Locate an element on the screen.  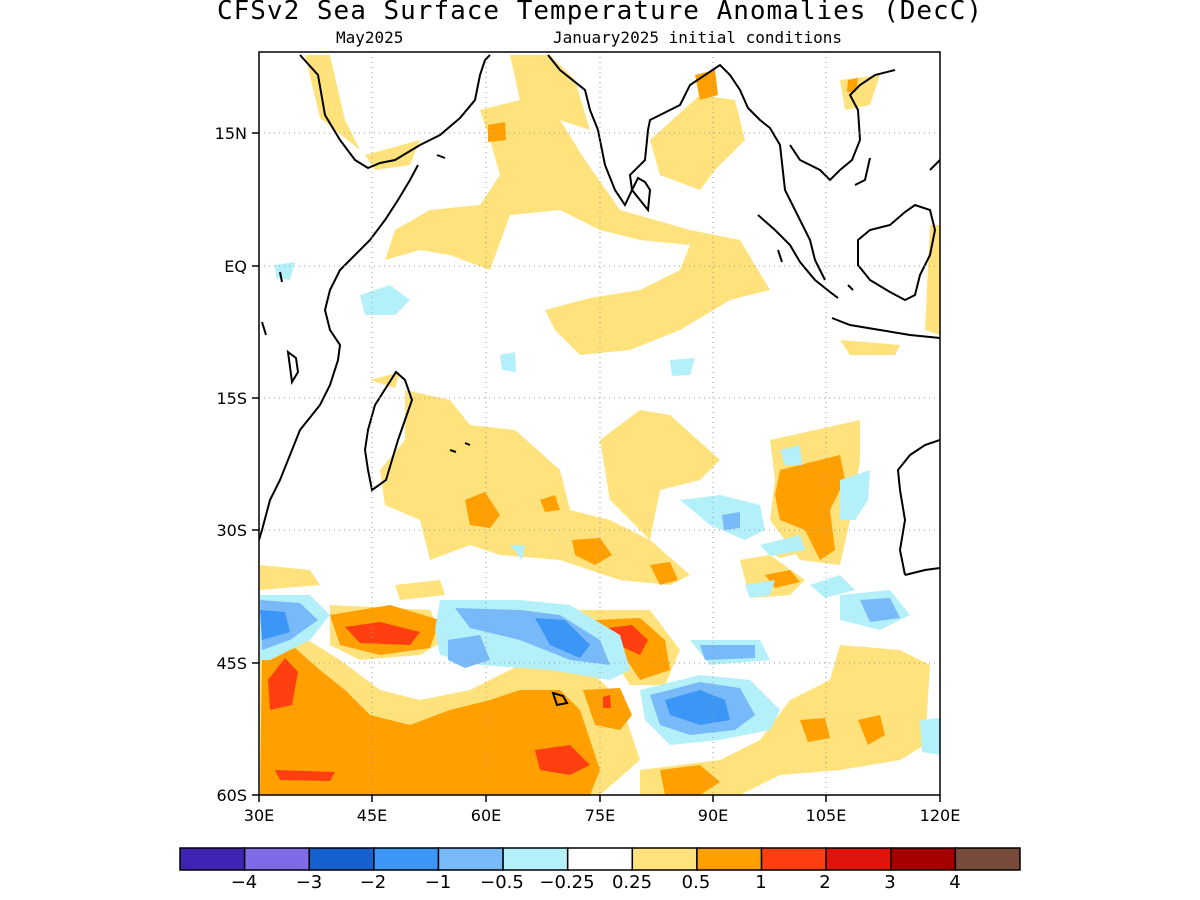
colorbar-label: 1 is located at coordinates (760, 882).